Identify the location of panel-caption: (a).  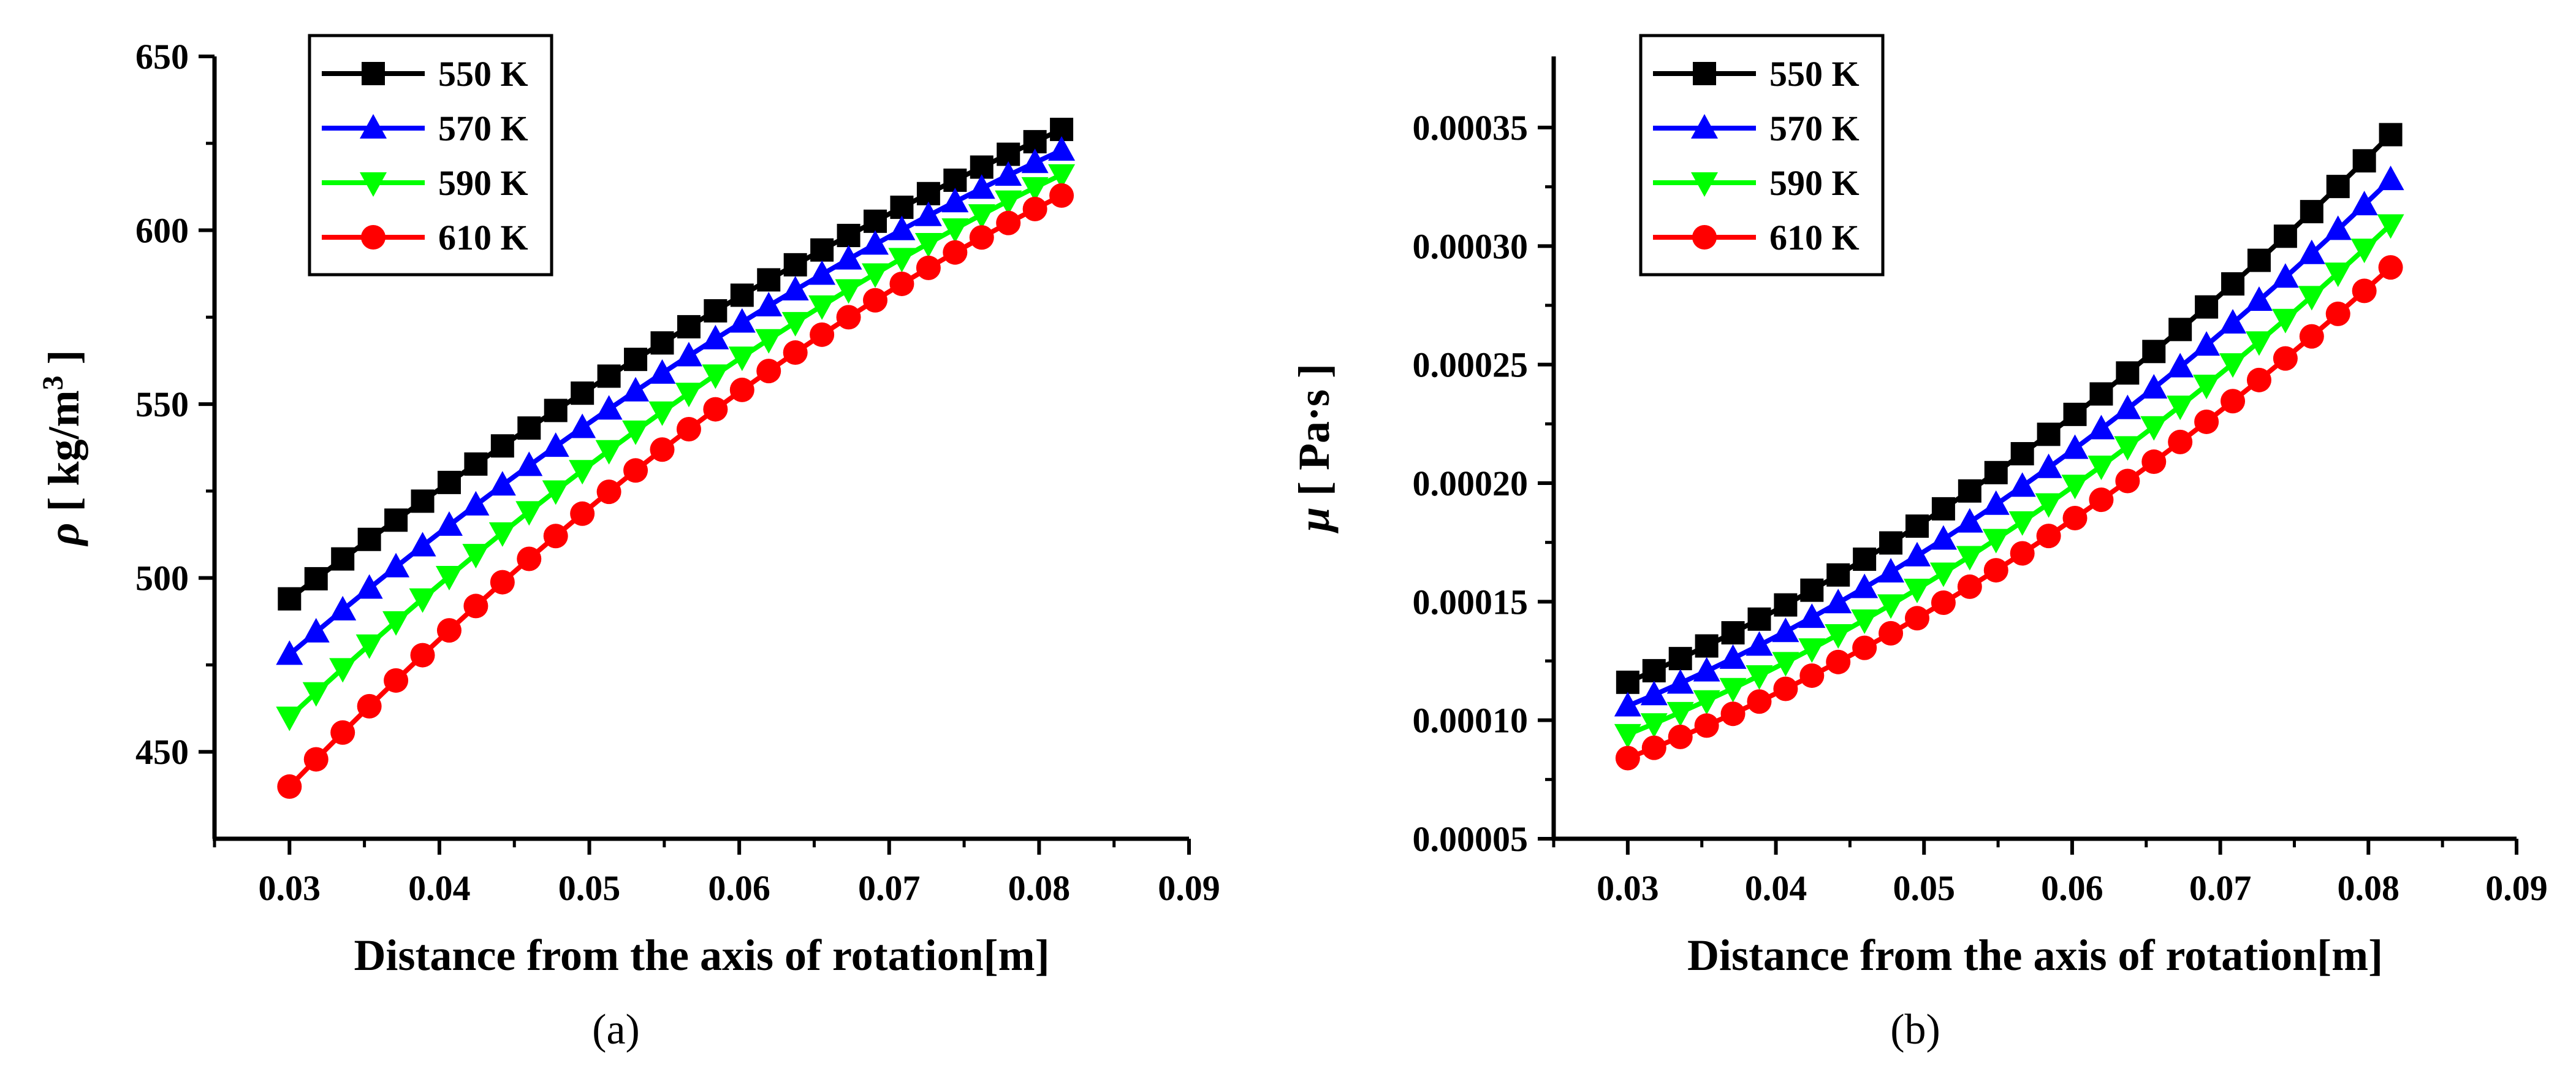
(616, 1030).